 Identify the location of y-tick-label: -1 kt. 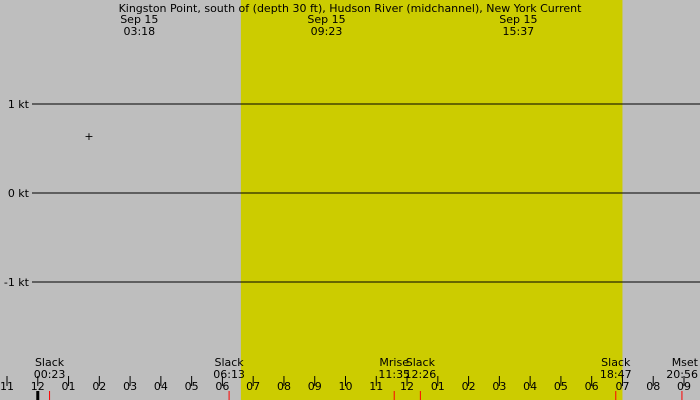
(17, 282).